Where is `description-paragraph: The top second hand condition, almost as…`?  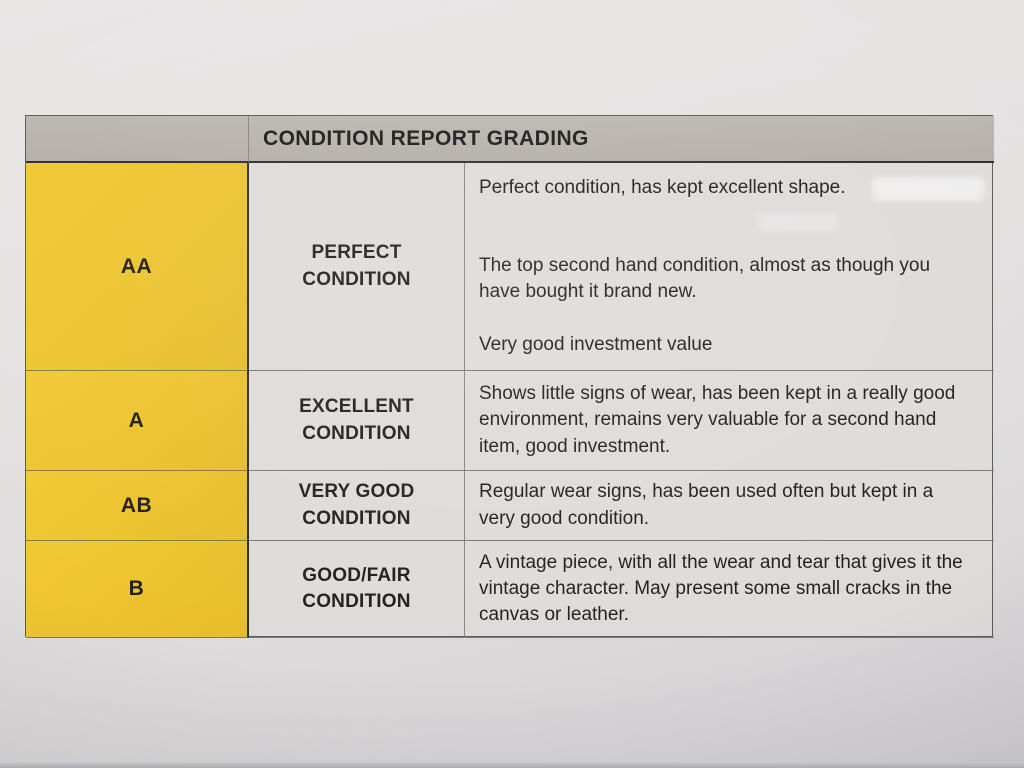
description-paragraph: The top second hand condition, almost as… is located at coordinates (705, 279).